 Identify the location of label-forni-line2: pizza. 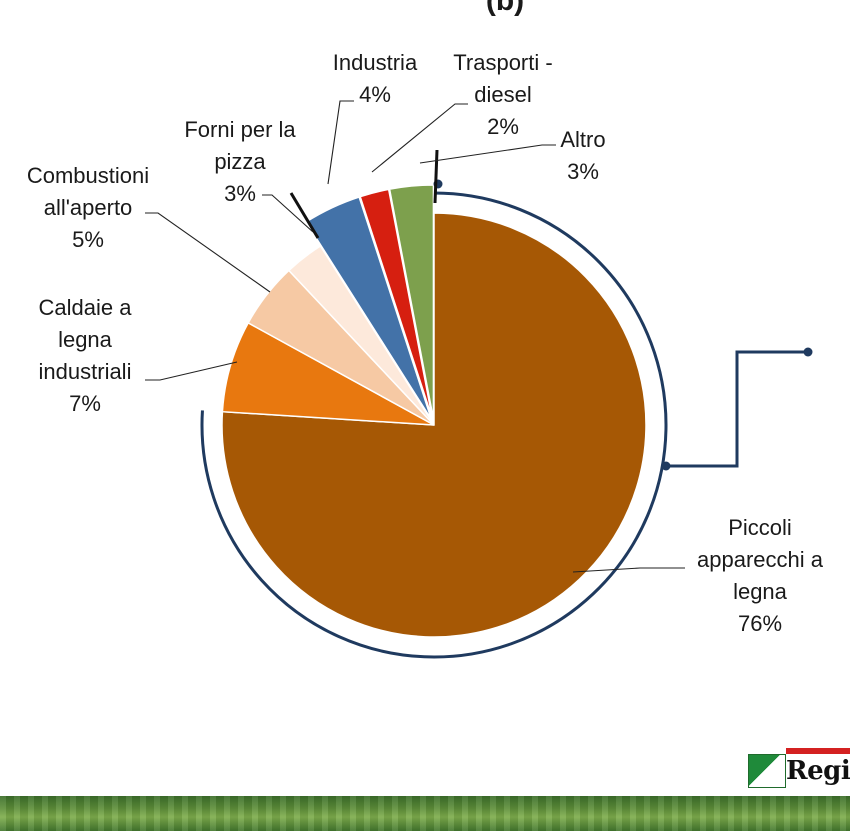
(240, 161).